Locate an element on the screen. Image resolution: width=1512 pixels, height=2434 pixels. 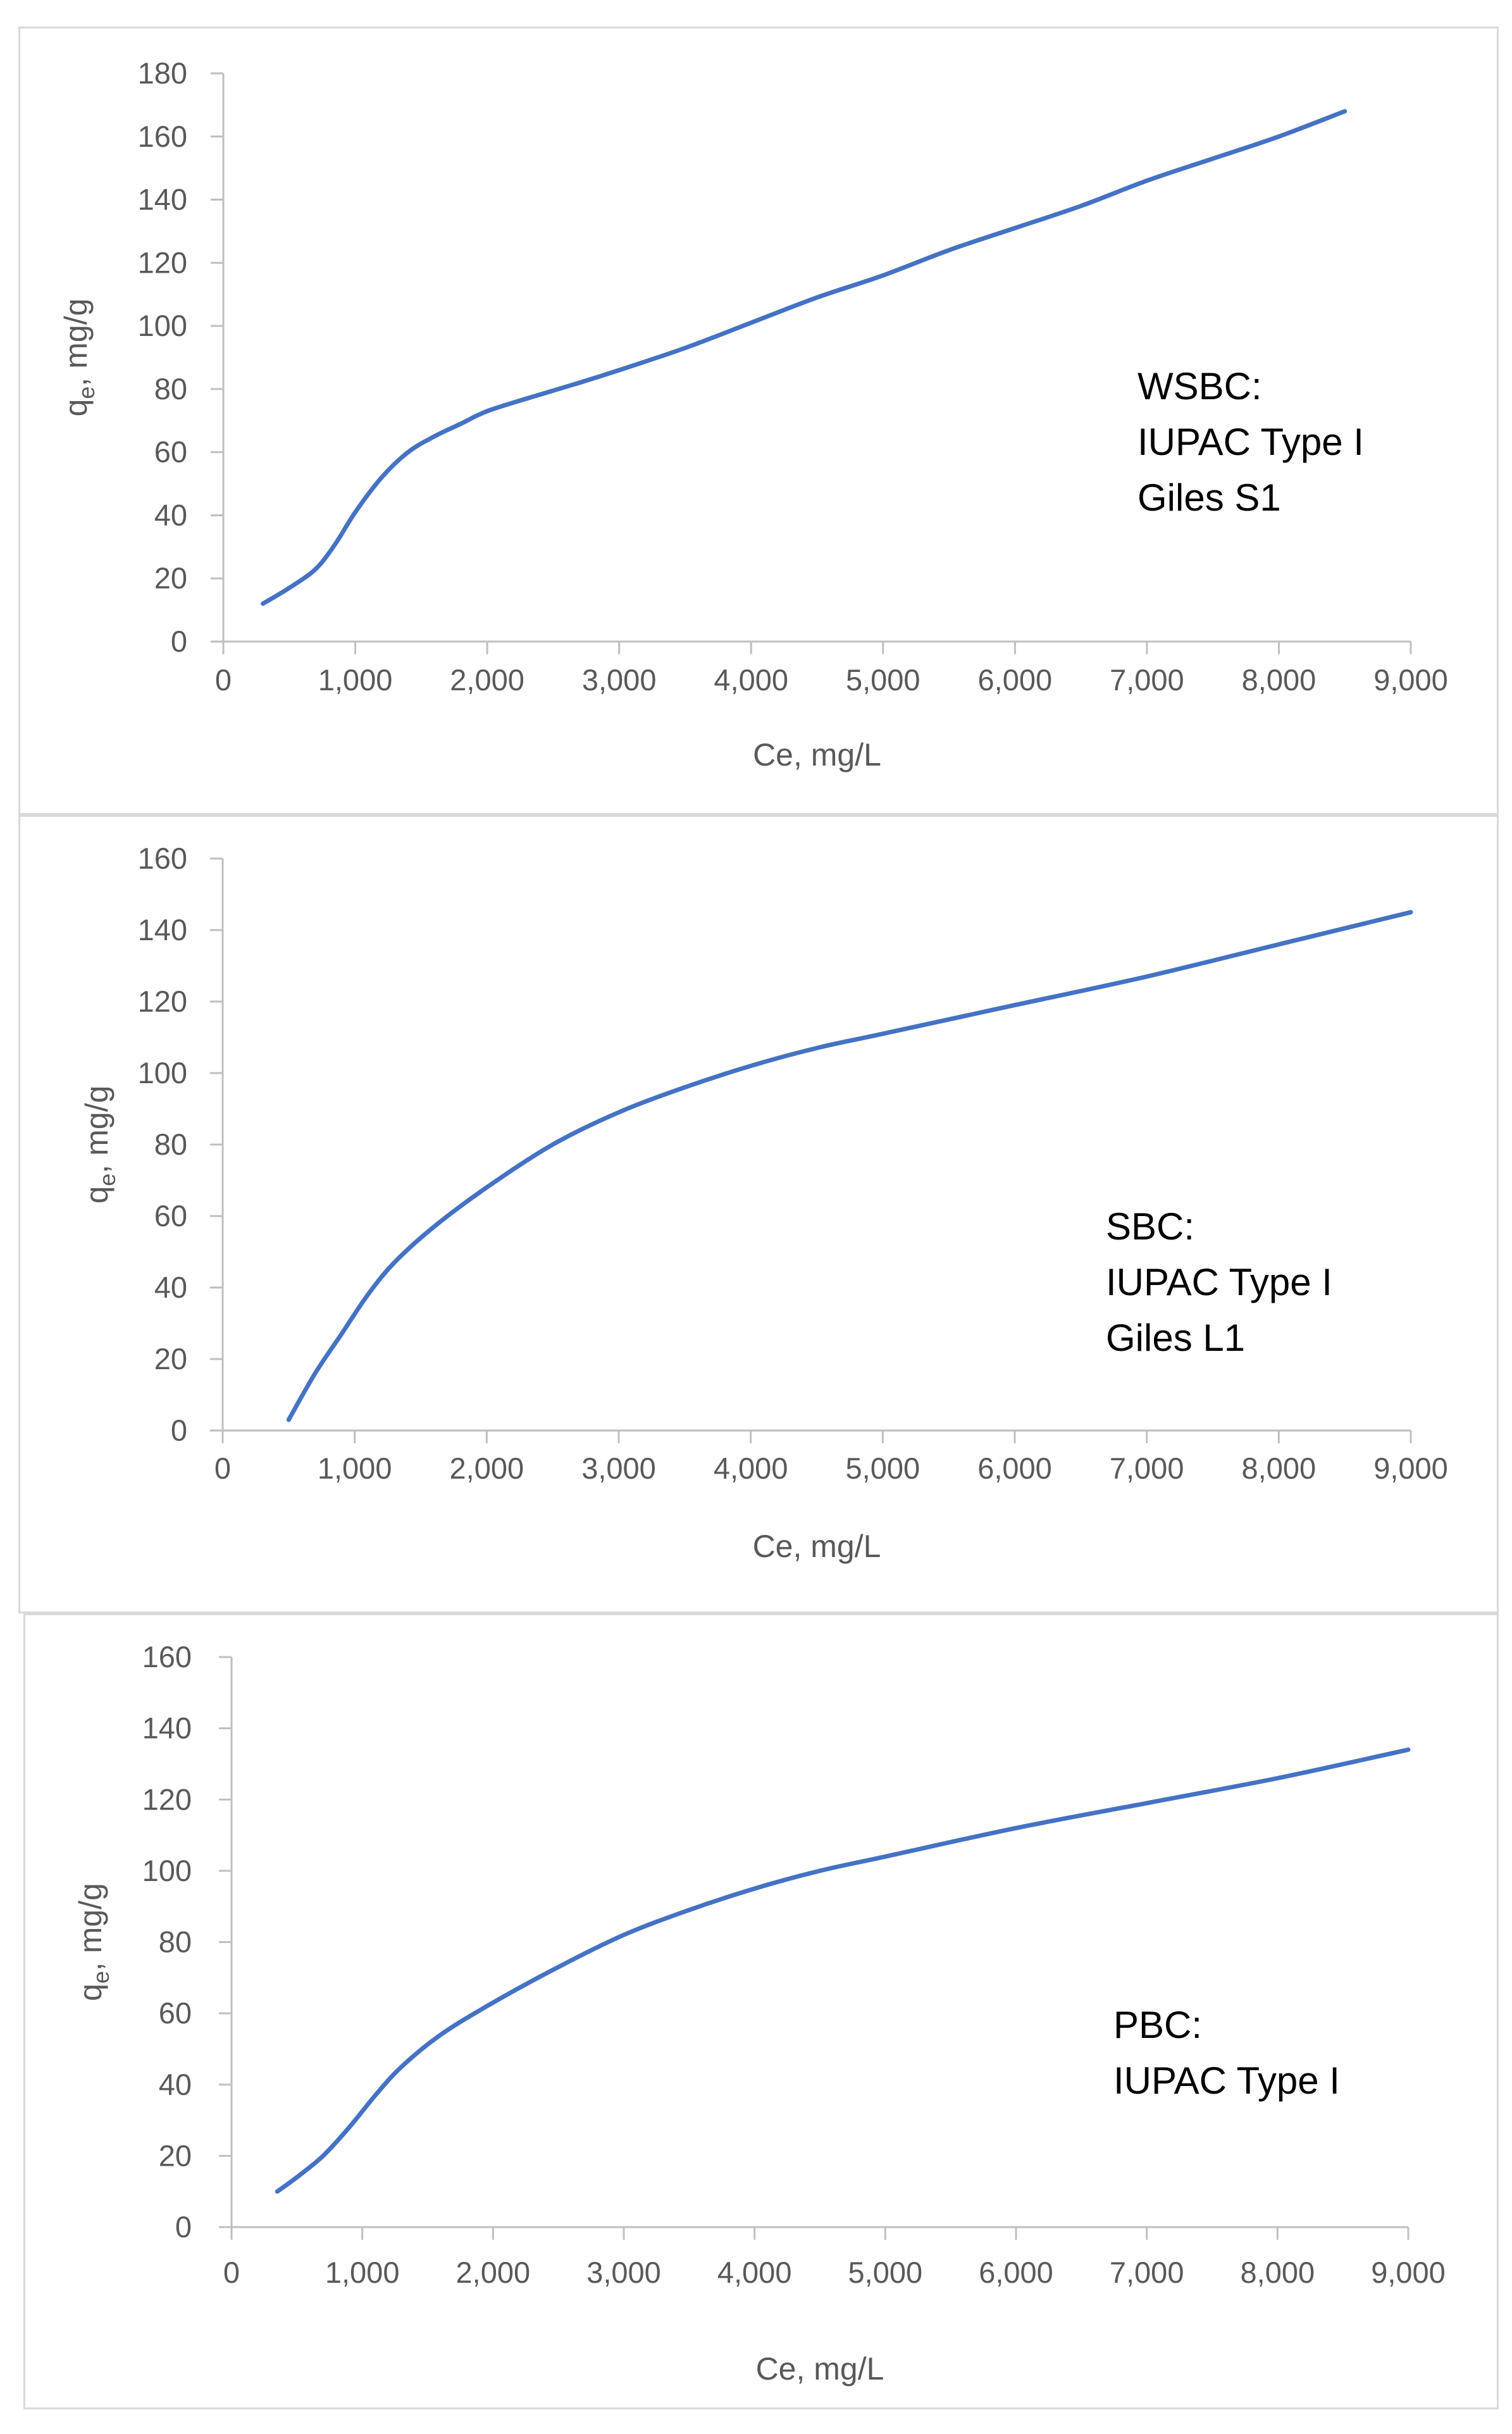
y-tick-label: 180 is located at coordinates (163, 73).